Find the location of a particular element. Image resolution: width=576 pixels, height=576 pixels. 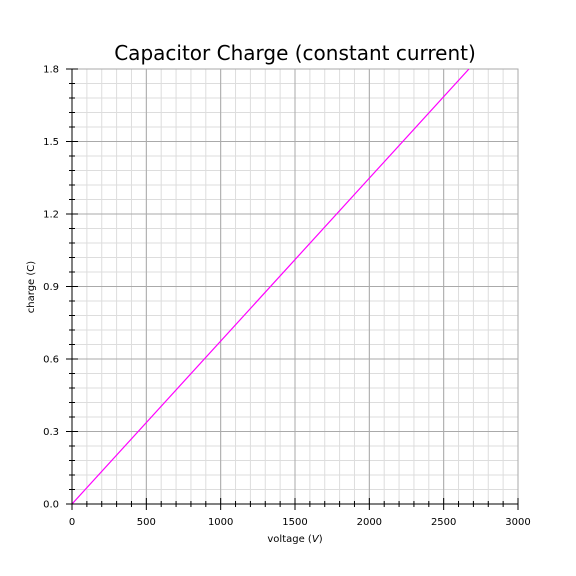

x-tick-label: 1000 is located at coordinates (220, 522).